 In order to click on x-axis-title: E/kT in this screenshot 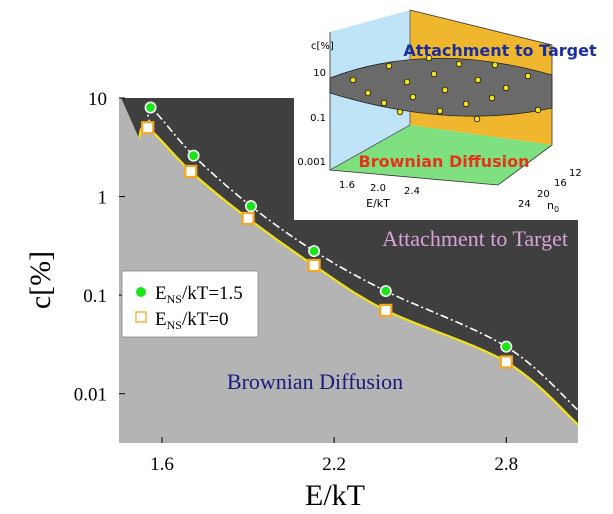, I will do `click(335, 495)`.